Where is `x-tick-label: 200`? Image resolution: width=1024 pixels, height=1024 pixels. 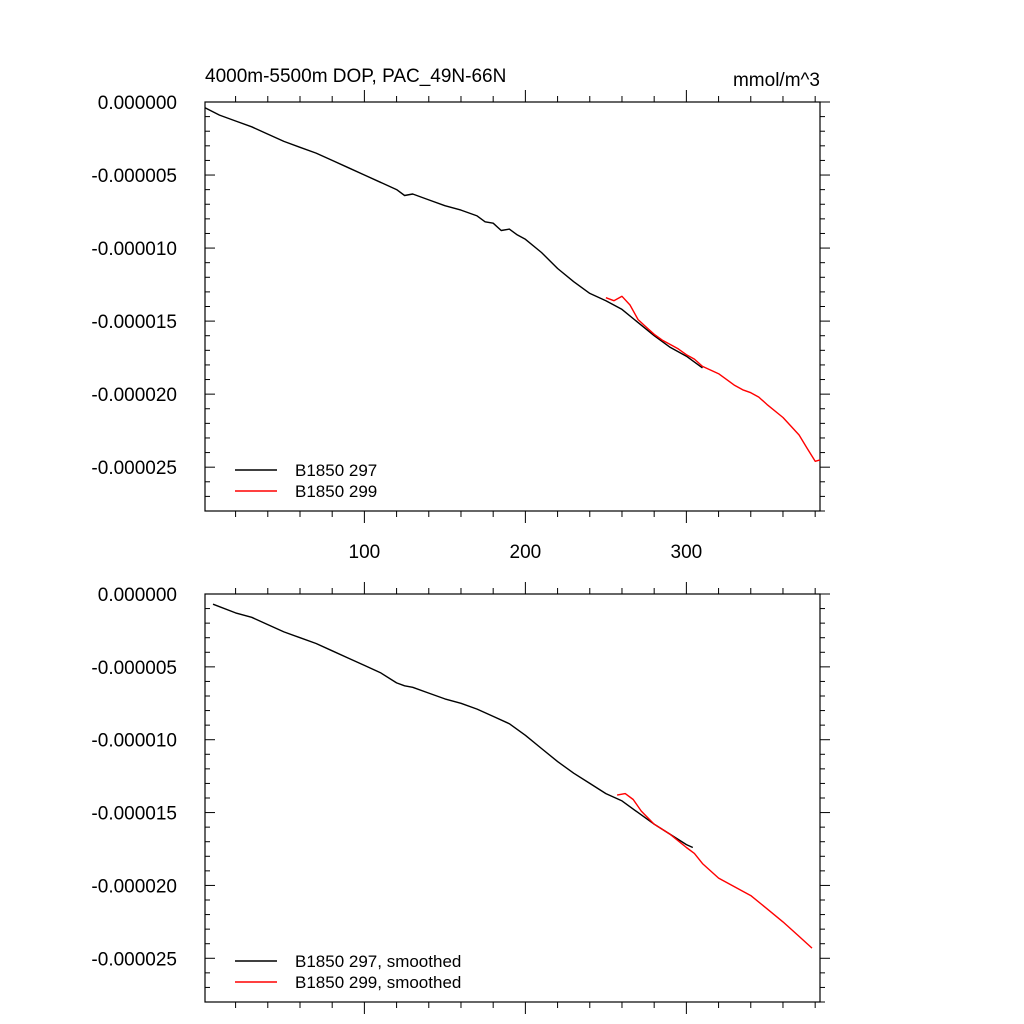
x-tick-label: 200 is located at coordinates (526, 552).